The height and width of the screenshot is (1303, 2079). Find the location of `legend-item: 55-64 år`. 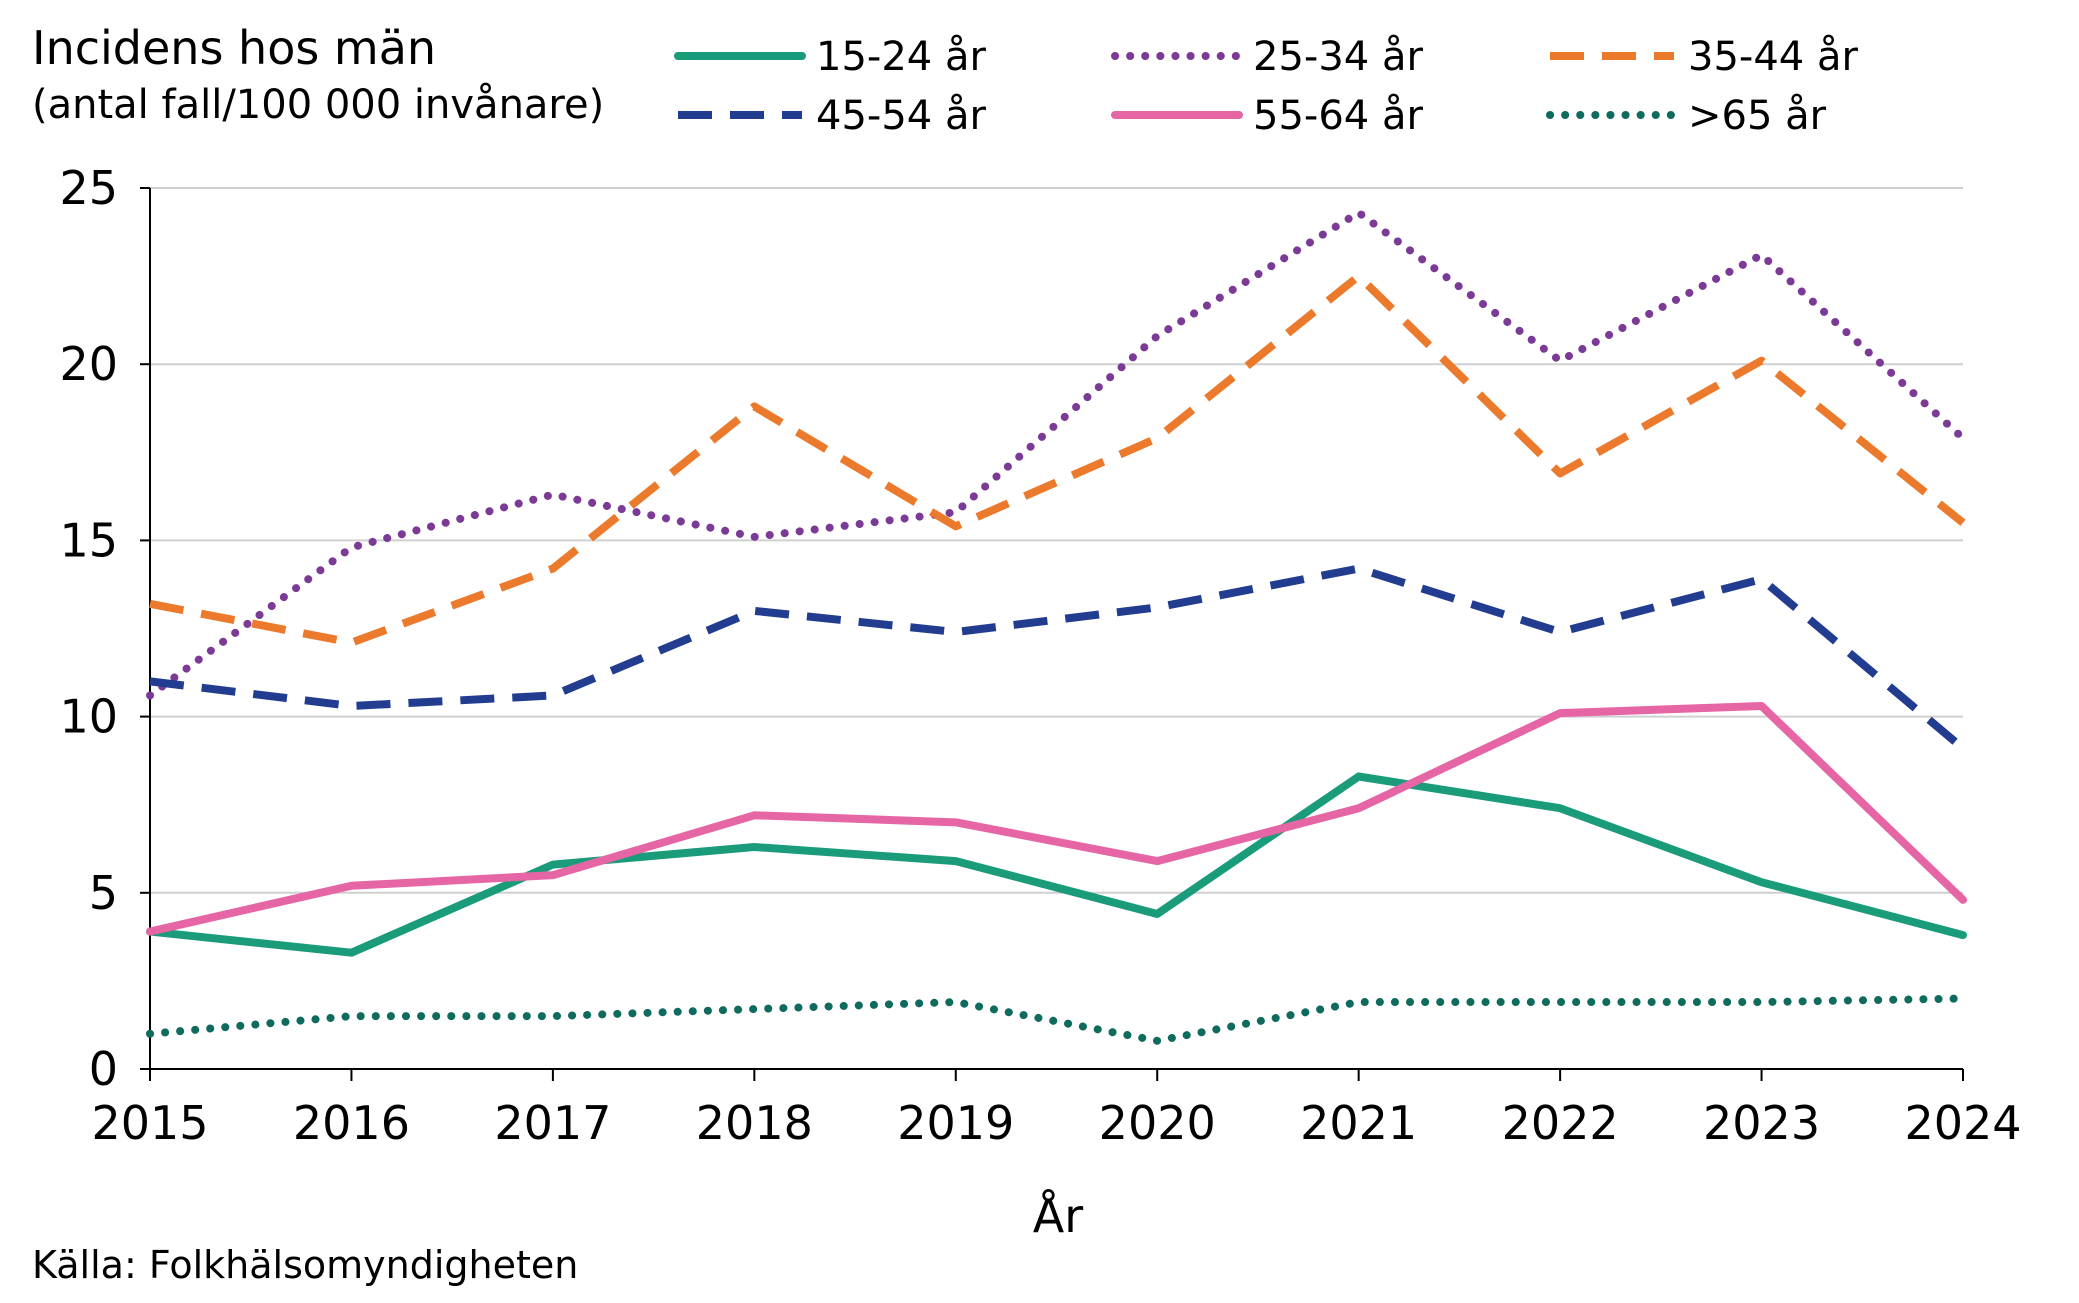

legend-item: 55-64 år is located at coordinates (1267, 116).